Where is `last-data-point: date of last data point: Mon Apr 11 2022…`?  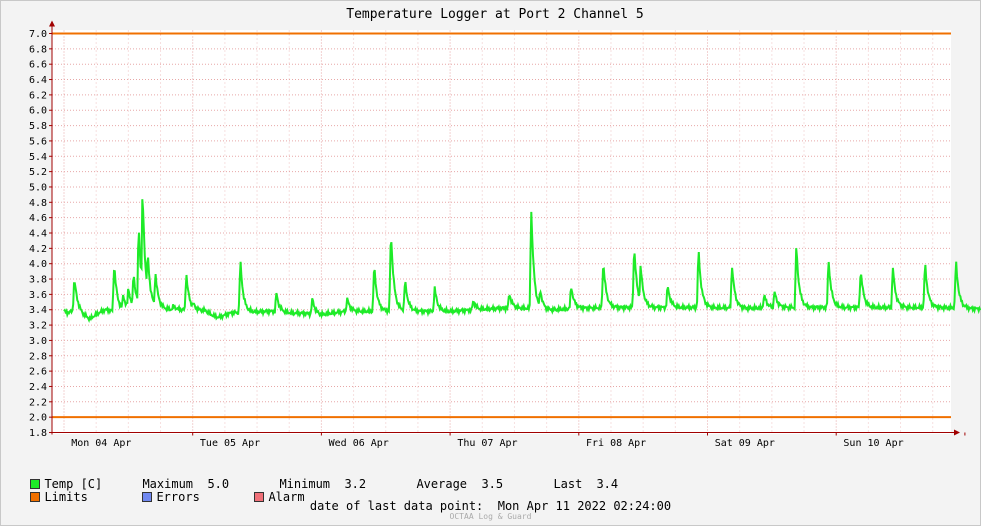
last-data-point: date of last data point: Mon Apr 11 2022… is located at coordinates (490, 506).